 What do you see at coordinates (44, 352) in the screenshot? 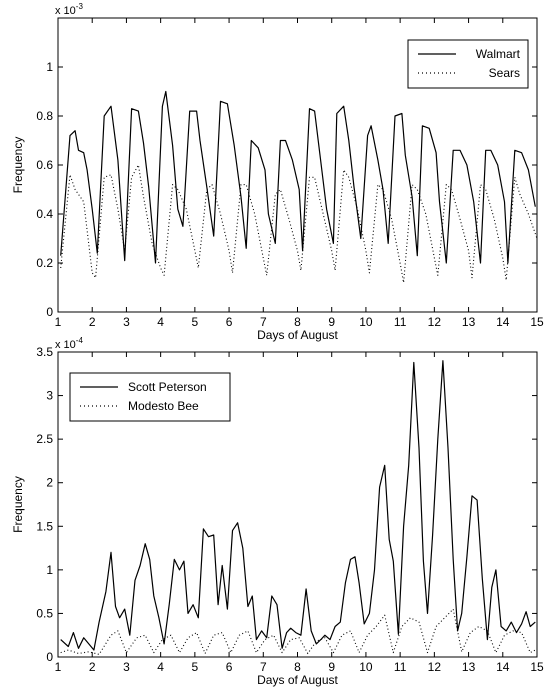
I see `y-tick-label: 3.5` at bounding box center [44, 352].